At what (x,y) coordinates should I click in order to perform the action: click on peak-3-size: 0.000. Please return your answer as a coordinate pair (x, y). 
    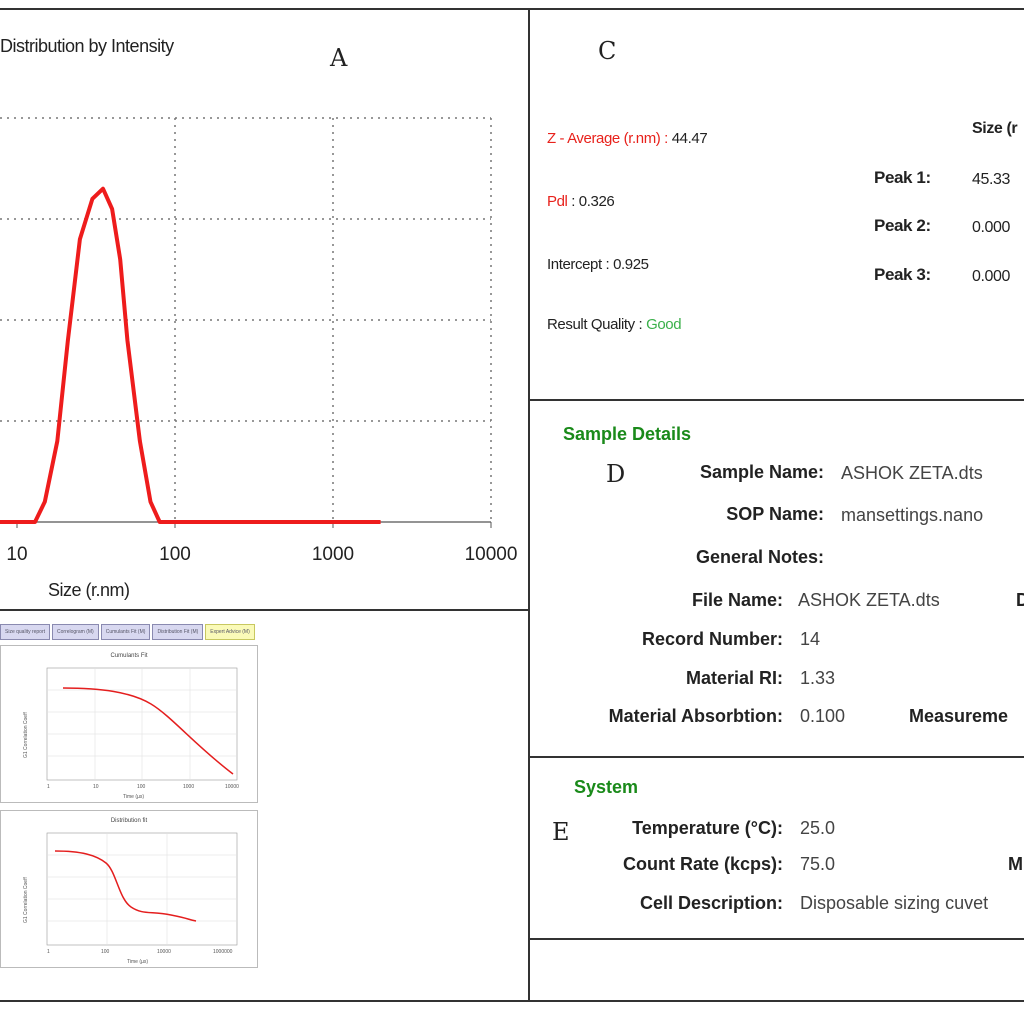
    Looking at the image, I should click on (991, 276).